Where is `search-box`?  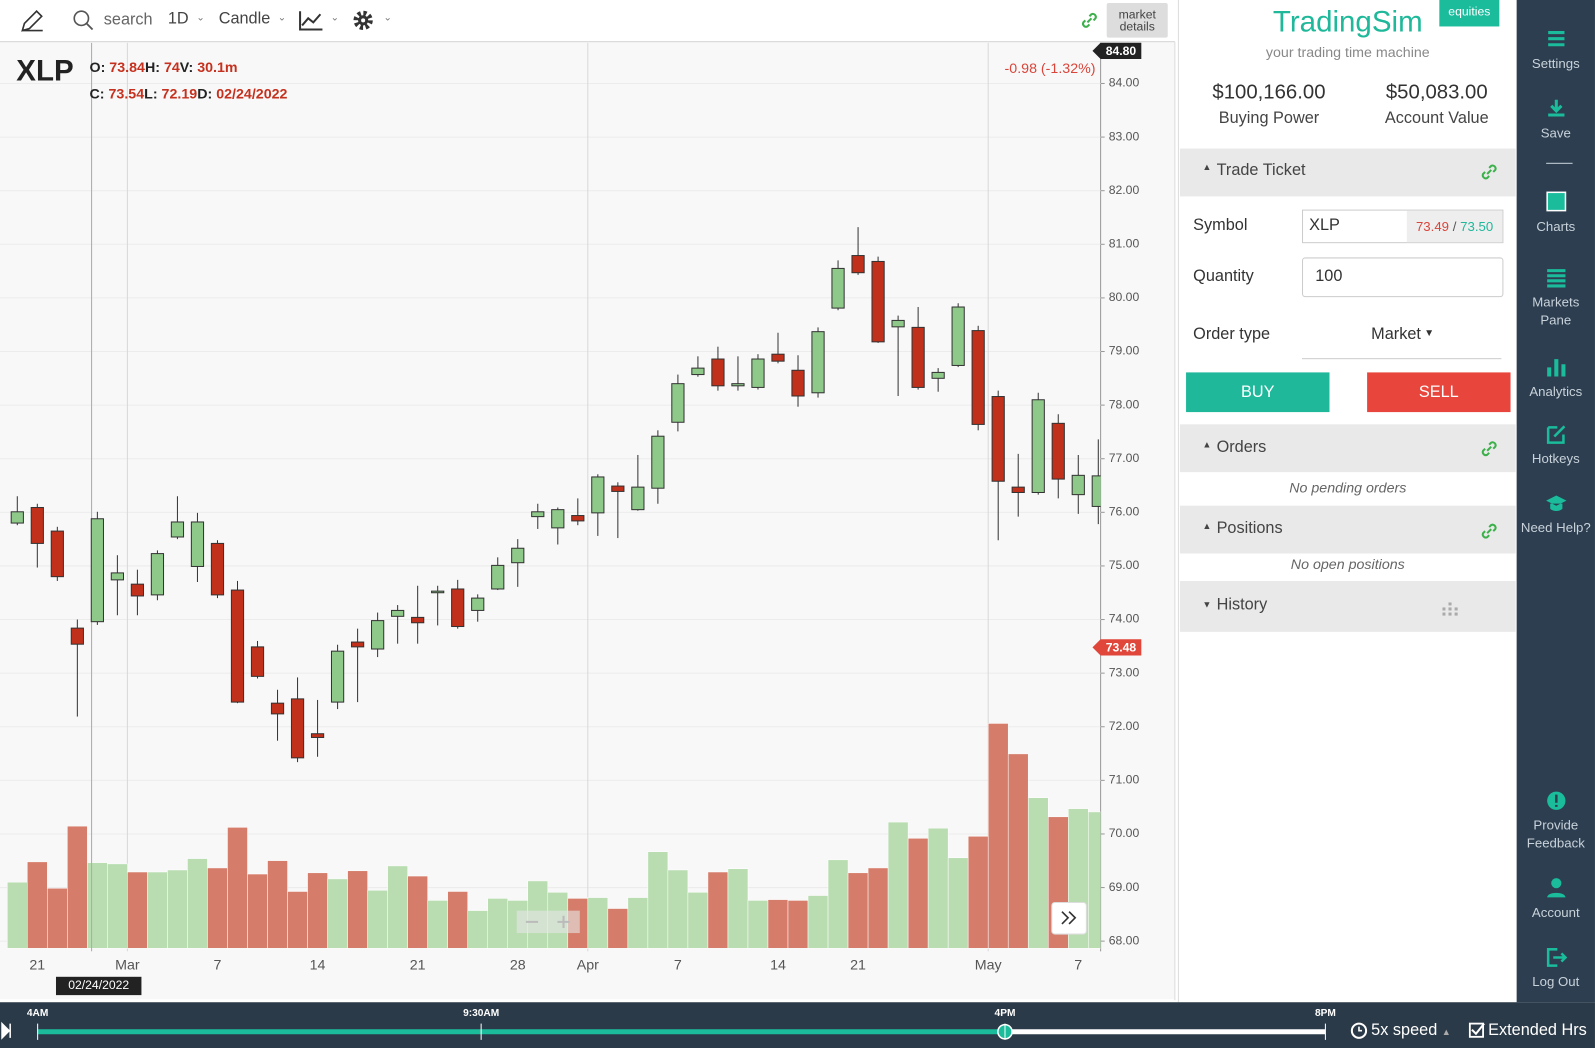 search-box is located at coordinates (114, 20).